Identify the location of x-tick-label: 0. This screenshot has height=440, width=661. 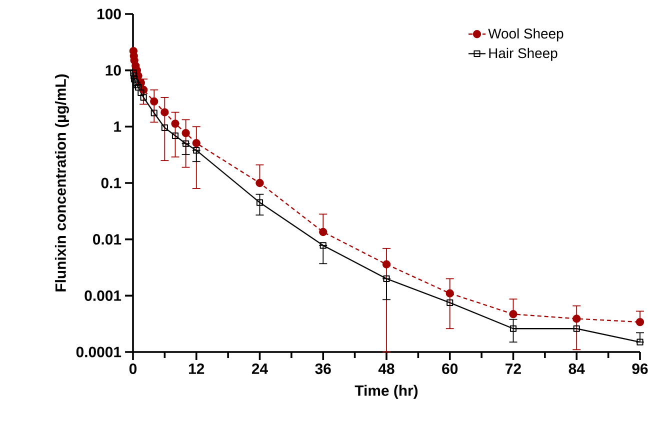
(133, 368).